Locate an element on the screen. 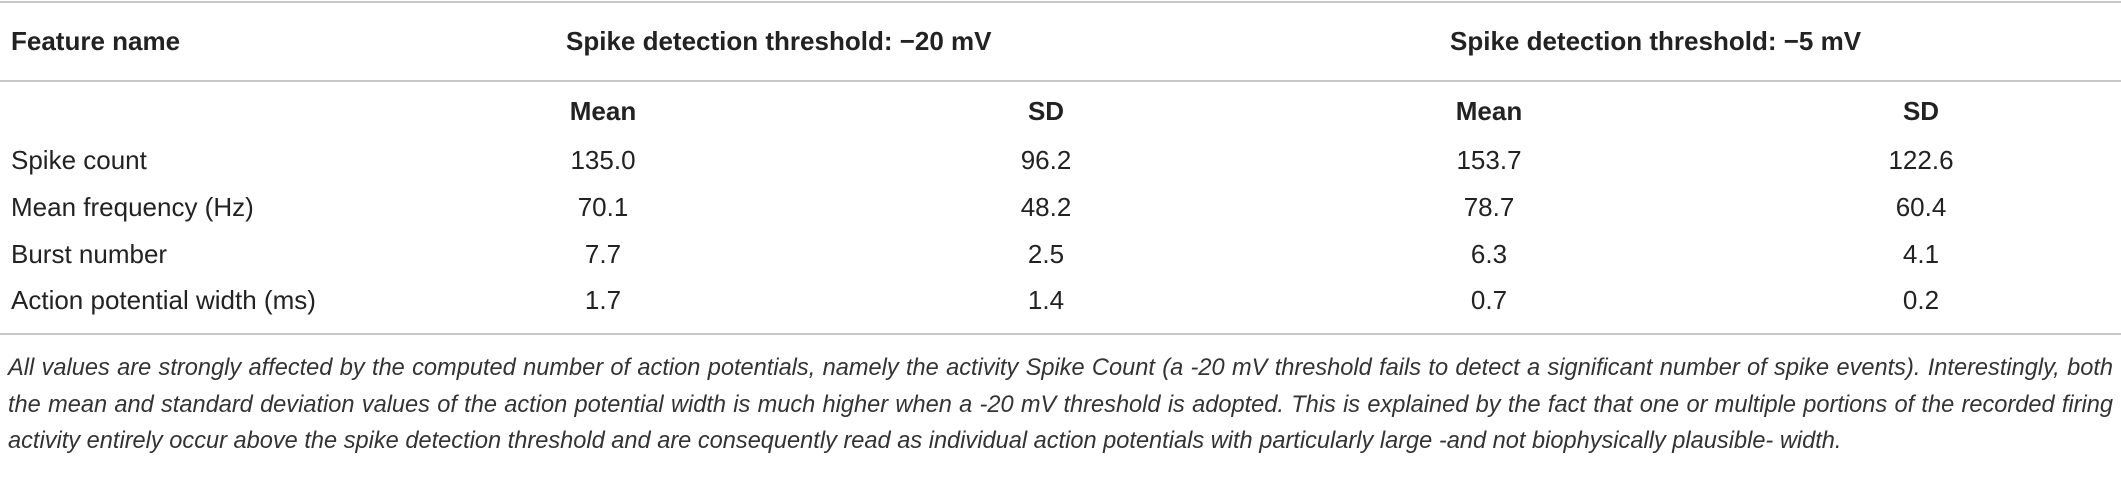 The image size is (2121, 498). cell: 7.7 is located at coordinates (603, 254).